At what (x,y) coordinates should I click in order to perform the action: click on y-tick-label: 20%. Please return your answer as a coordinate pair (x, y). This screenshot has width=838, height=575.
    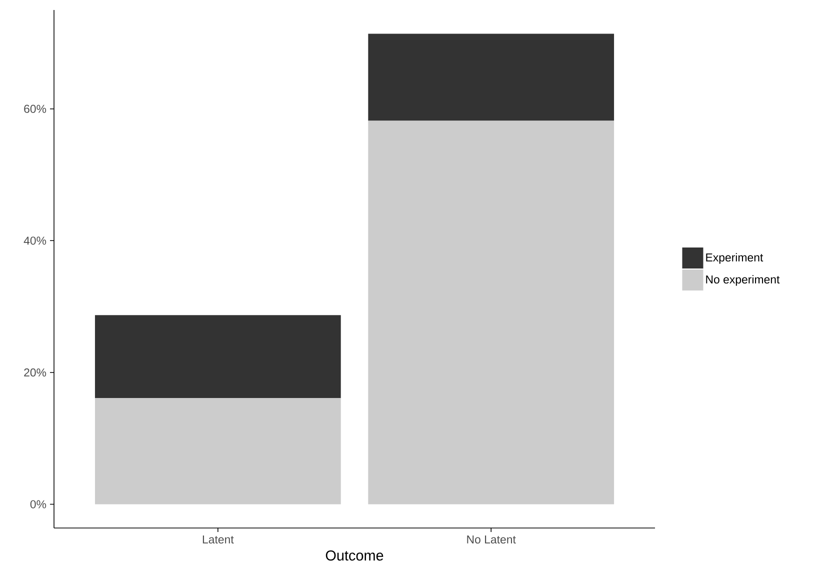
    Looking at the image, I should click on (35, 372).